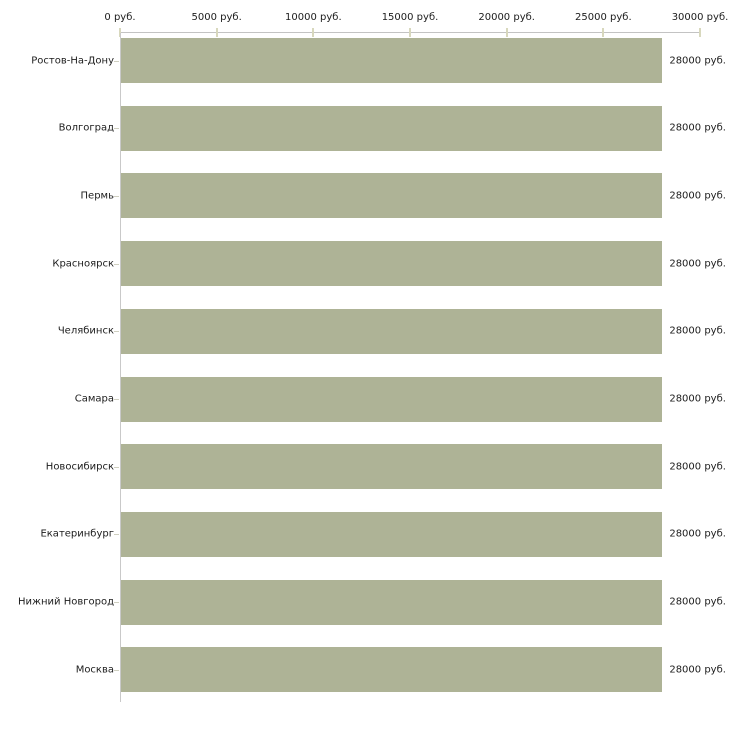 This screenshot has height=730, width=730. I want to click on category-label: Ростов-На-Дону, so click(72, 60).